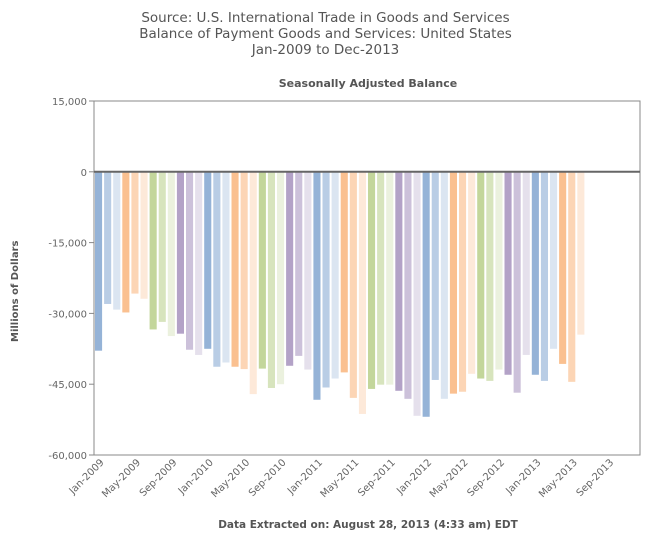  Describe the element at coordinates (444, 285) in the screenshot. I see `bar-mar-2012` at that location.